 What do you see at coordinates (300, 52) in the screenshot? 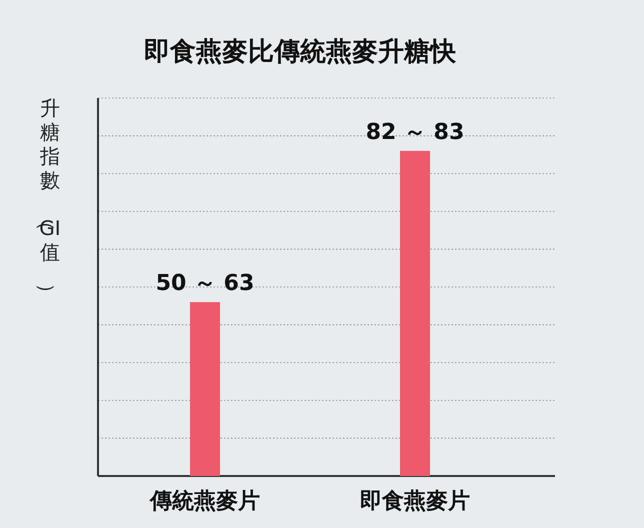
I see `chart-title: 即食燕麥比傳統燕麥升糖快` at bounding box center [300, 52].